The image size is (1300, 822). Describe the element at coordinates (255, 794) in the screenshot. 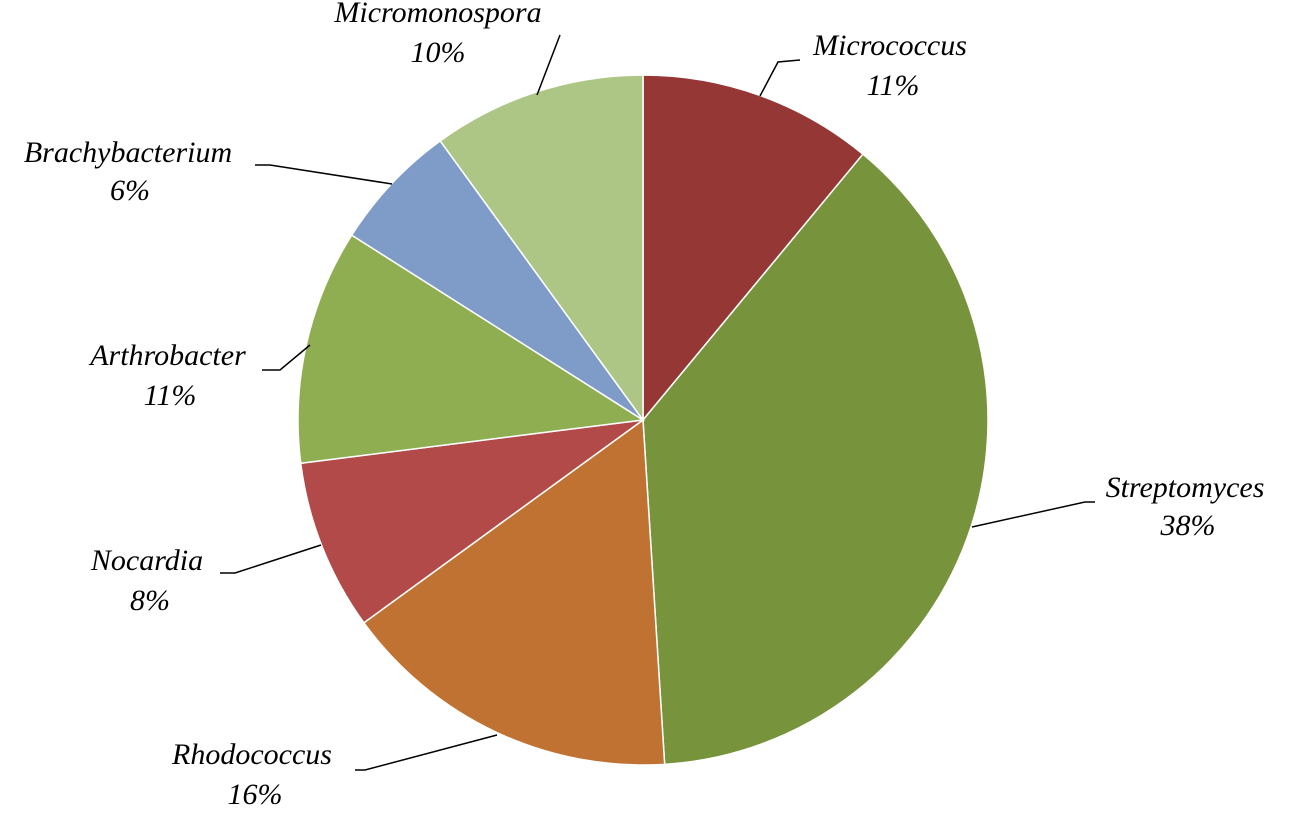

I see `value-label: 16%` at that location.